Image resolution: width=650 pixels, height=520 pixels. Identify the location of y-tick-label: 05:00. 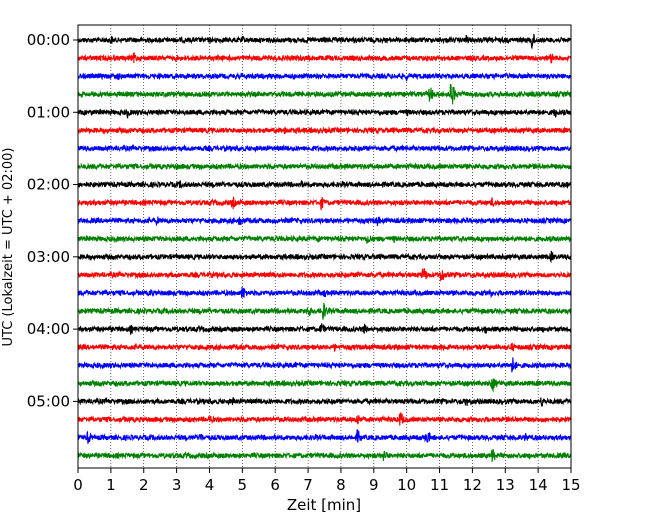
(48, 401).